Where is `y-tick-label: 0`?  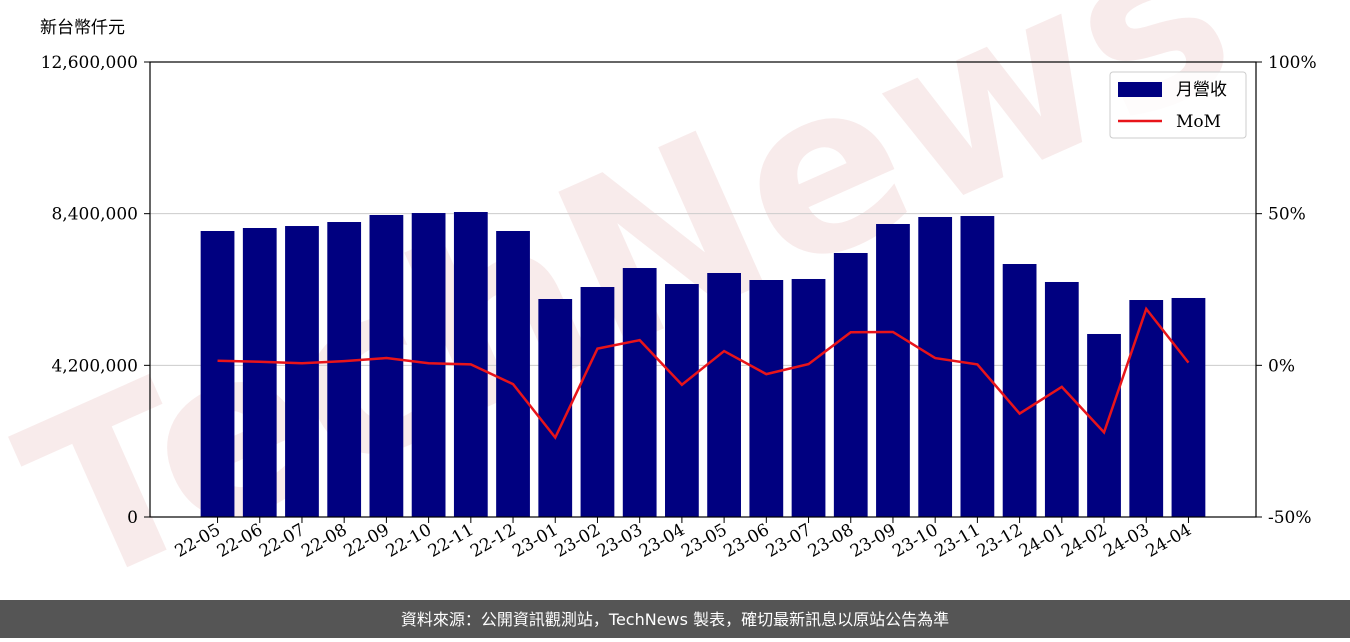 y-tick-label: 0 is located at coordinates (132, 518).